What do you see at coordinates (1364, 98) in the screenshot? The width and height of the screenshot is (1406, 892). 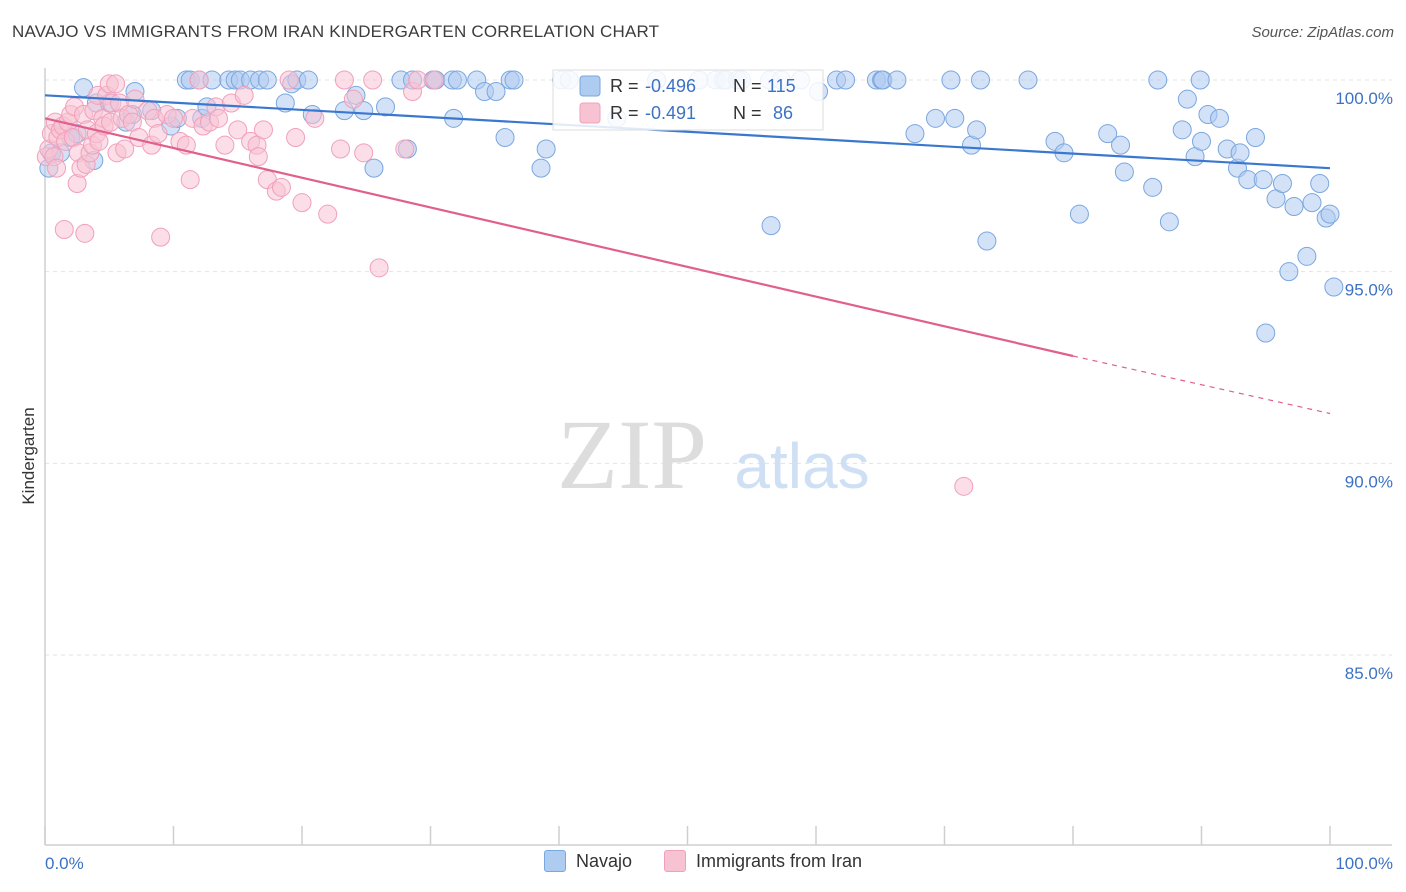 I see `y-tick-label: 100.0%` at bounding box center [1364, 98].